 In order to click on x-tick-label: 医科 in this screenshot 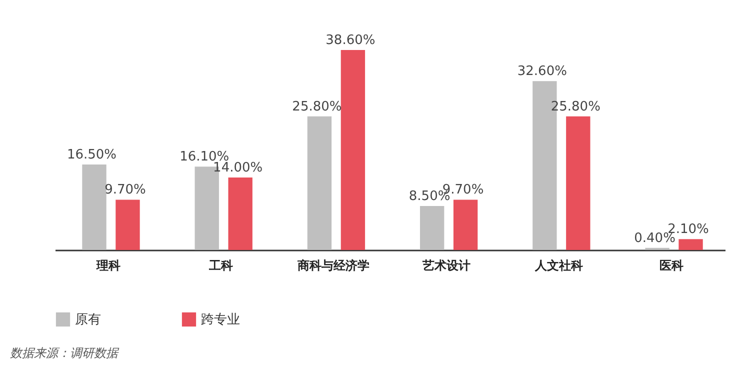, I will do `click(672, 265)`.